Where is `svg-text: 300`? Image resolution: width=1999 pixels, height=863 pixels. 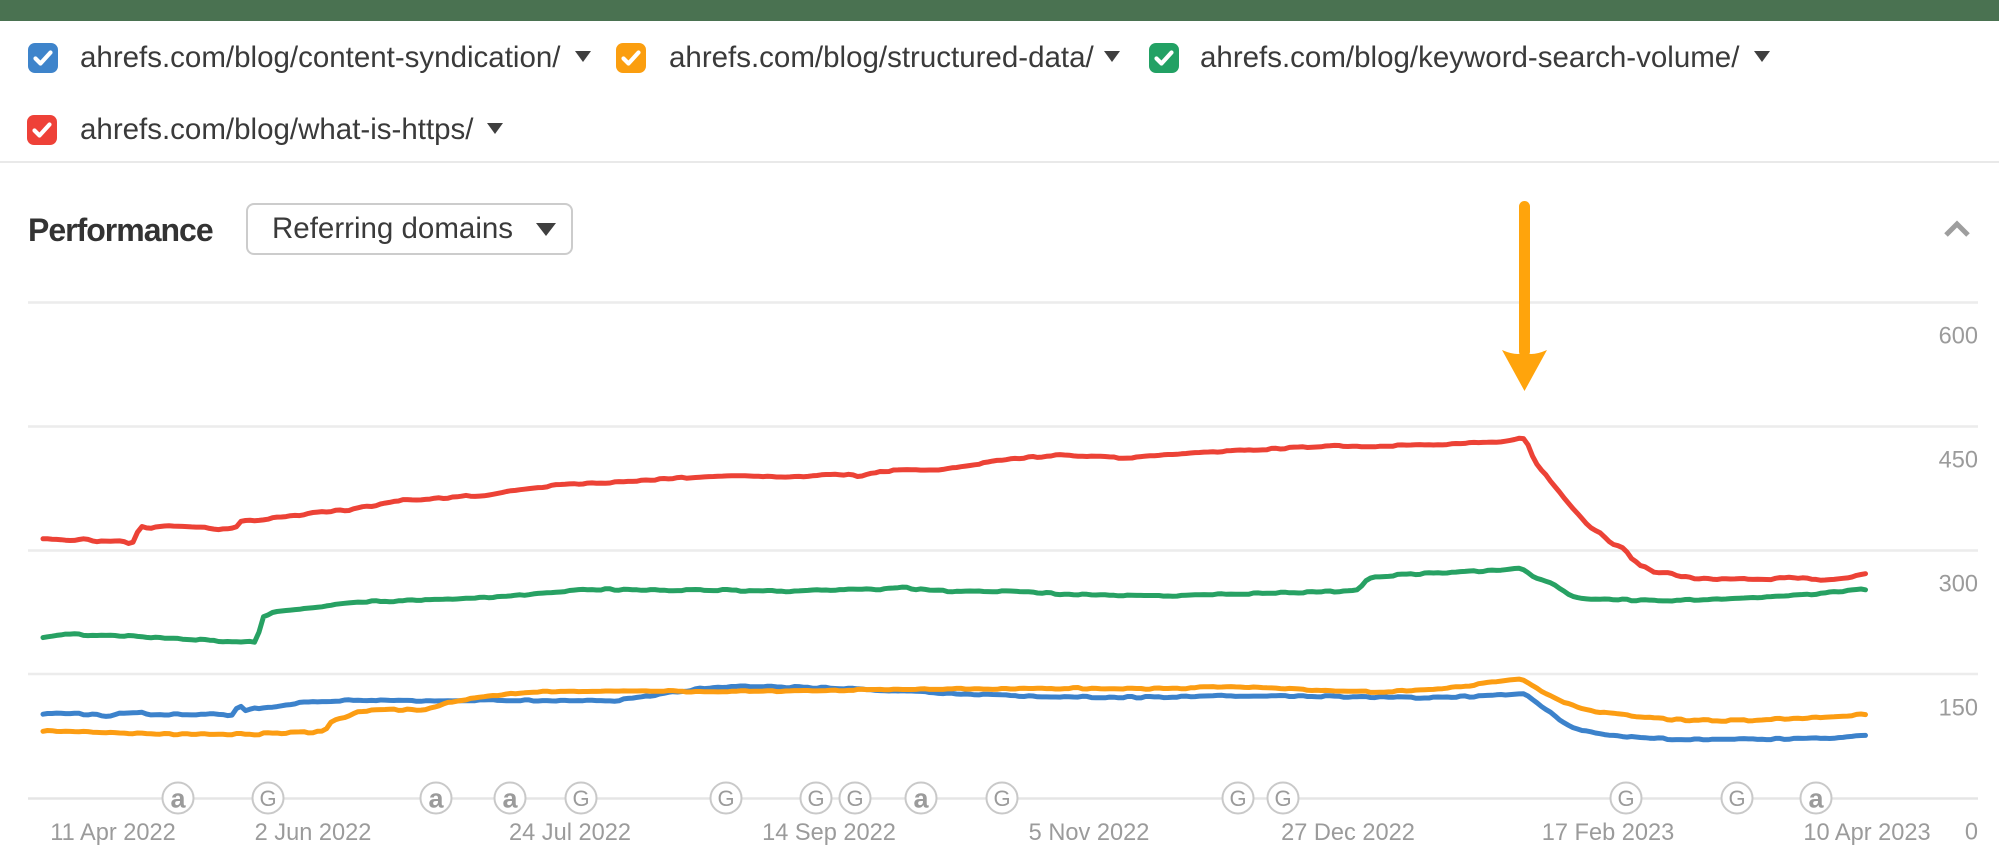
svg-text: 300 is located at coordinates (1958, 585).